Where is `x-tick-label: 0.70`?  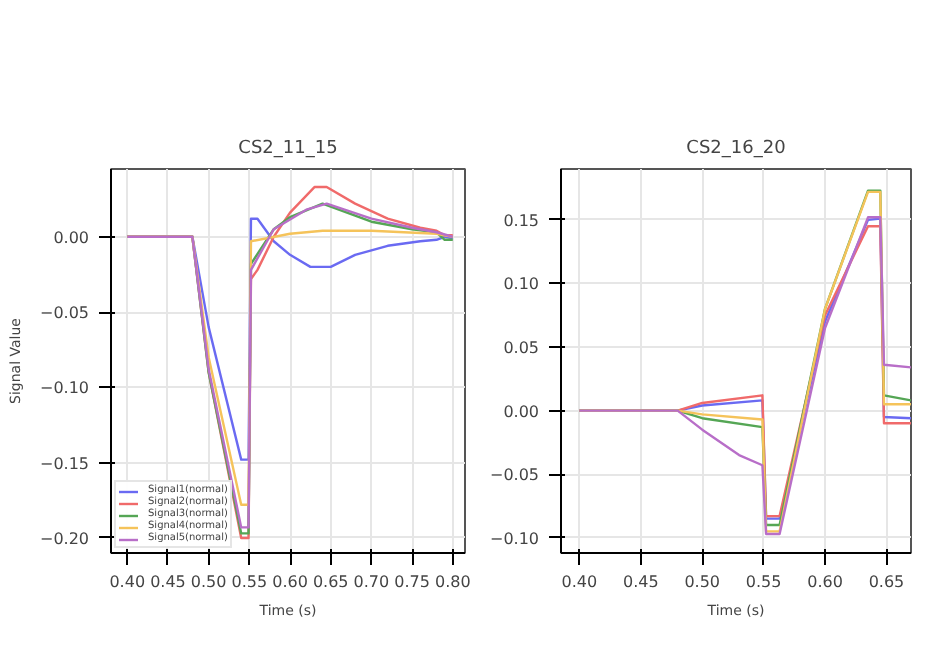
x-tick-label: 0.70 is located at coordinates (371, 582).